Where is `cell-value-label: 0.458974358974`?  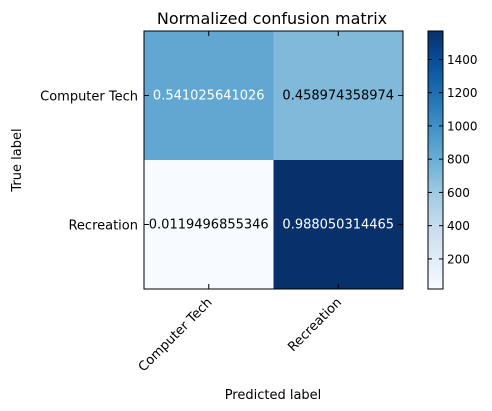
cell-value-label: 0.458974358974 is located at coordinates (338, 96).